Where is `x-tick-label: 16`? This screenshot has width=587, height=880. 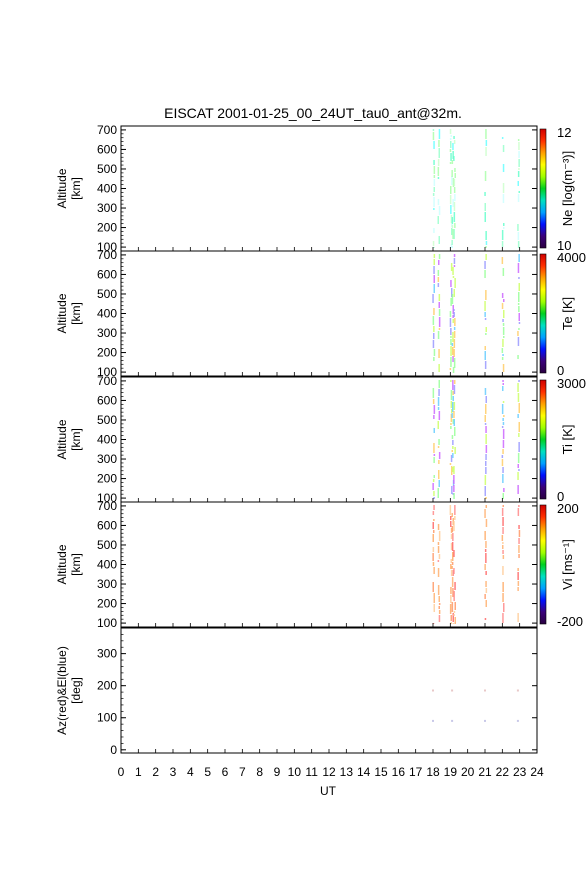 x-tick-label: 16 is located at coordinates (399, 772).